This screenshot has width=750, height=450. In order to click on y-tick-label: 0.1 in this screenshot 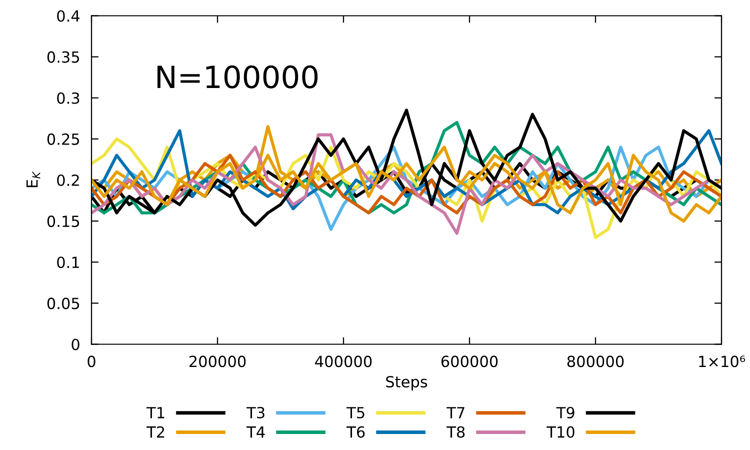, I will do `click(68, 262)`.